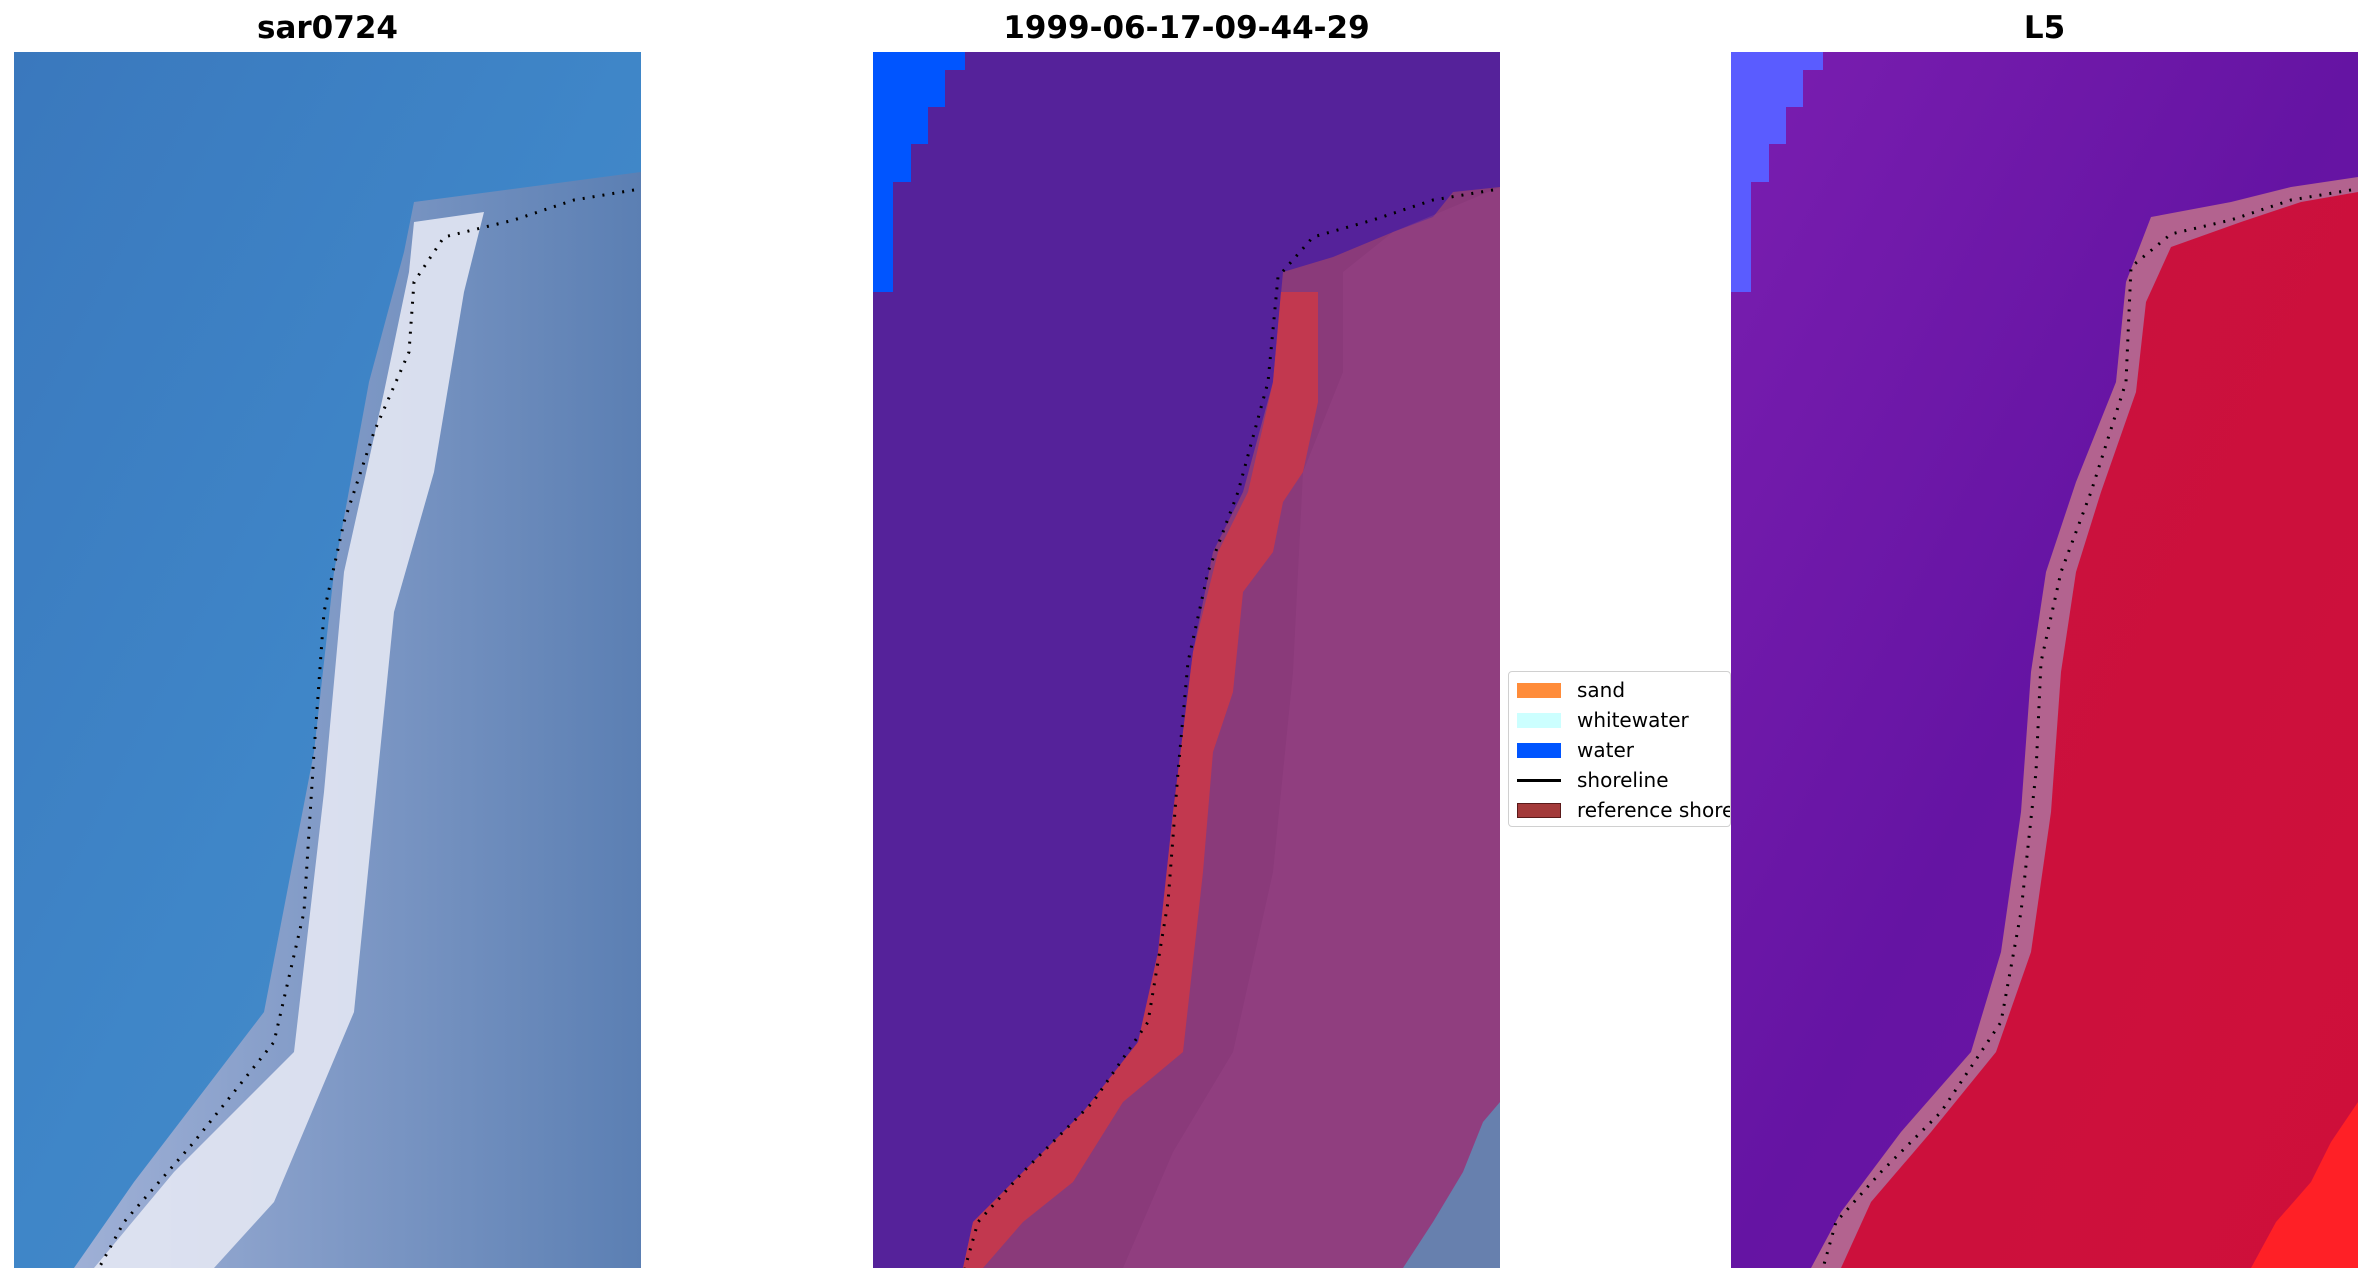  What do you see at coordinates (1539, 750) in the screenshot?
I see `legend-swatch-water` at bounding box center [1539, 750].